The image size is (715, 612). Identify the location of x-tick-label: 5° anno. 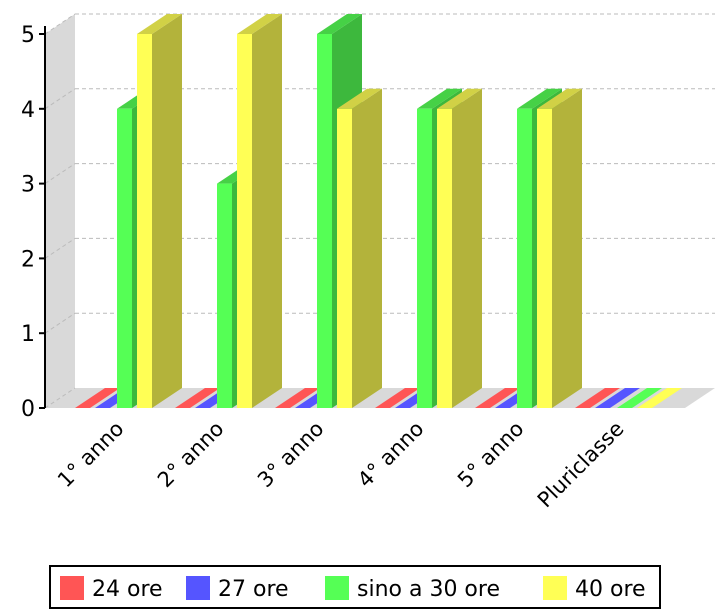
(491, 455).